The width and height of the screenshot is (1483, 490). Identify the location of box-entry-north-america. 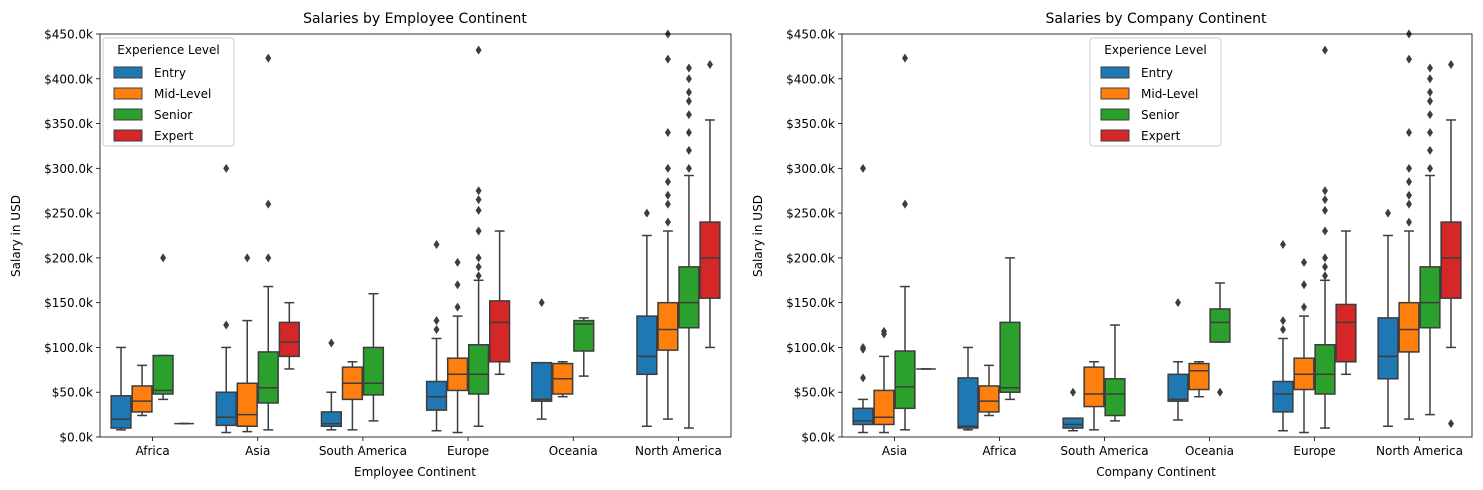
(647, 318).